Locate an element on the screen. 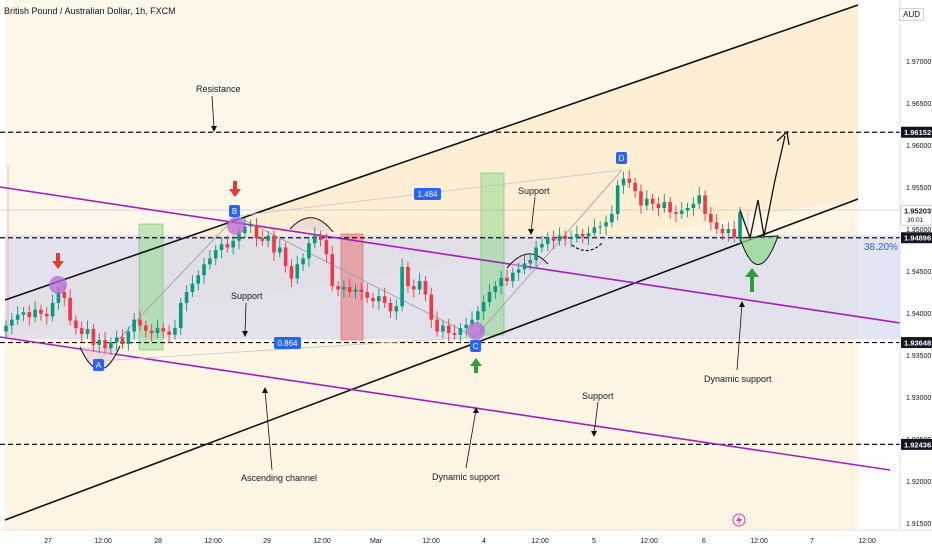  pointer-ascending-channel-head is located at coordinates (265, 390).